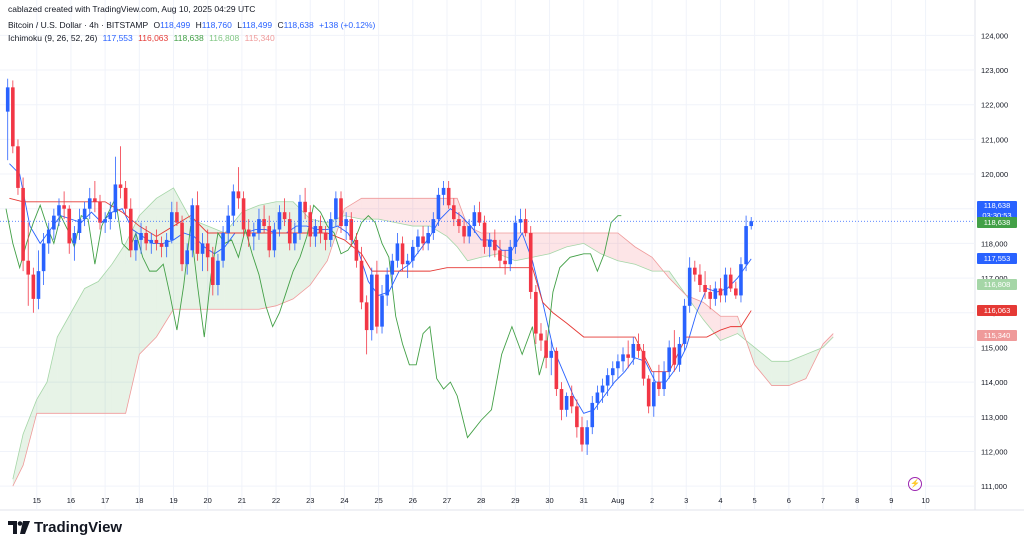 This screenshot has height=548, width=1024. What do you see at coordinates (65, 527) in the screenshot?
I see `tradingview-logo: TradingView` at bounding box center [65, 527].